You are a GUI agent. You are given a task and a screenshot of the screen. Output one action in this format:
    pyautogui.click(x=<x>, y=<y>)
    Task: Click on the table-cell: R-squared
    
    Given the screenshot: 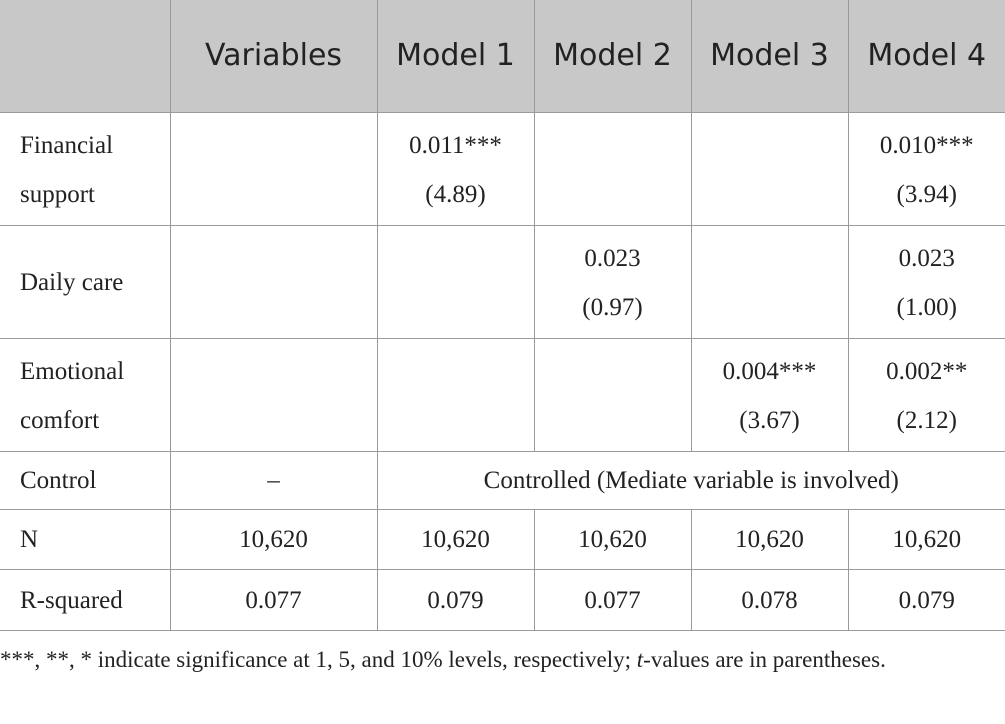 What is the action you would take?
    pyautogui.click(x=85, y=600)
    